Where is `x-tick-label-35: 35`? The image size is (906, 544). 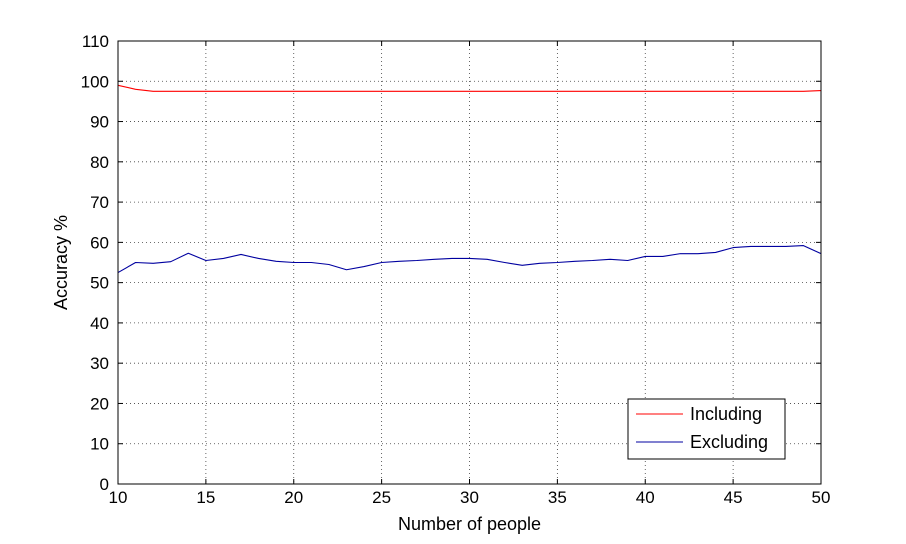
x-tick-label-35: 35 is located at coordinates (557, 497).